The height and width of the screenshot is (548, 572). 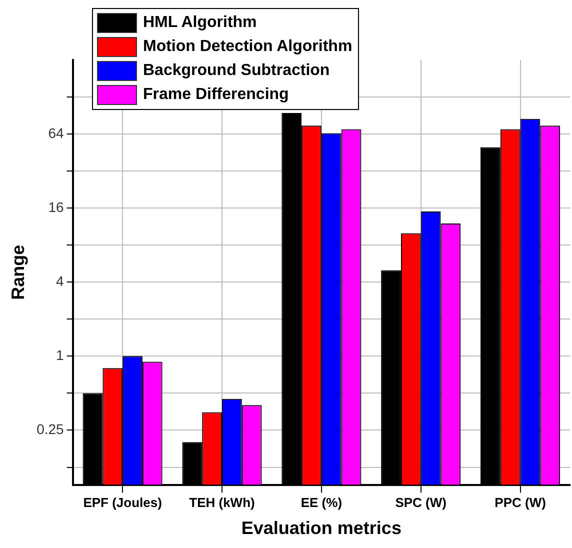 I want to click on legend-label: HML Algorithm, so click(x=200, y=23).